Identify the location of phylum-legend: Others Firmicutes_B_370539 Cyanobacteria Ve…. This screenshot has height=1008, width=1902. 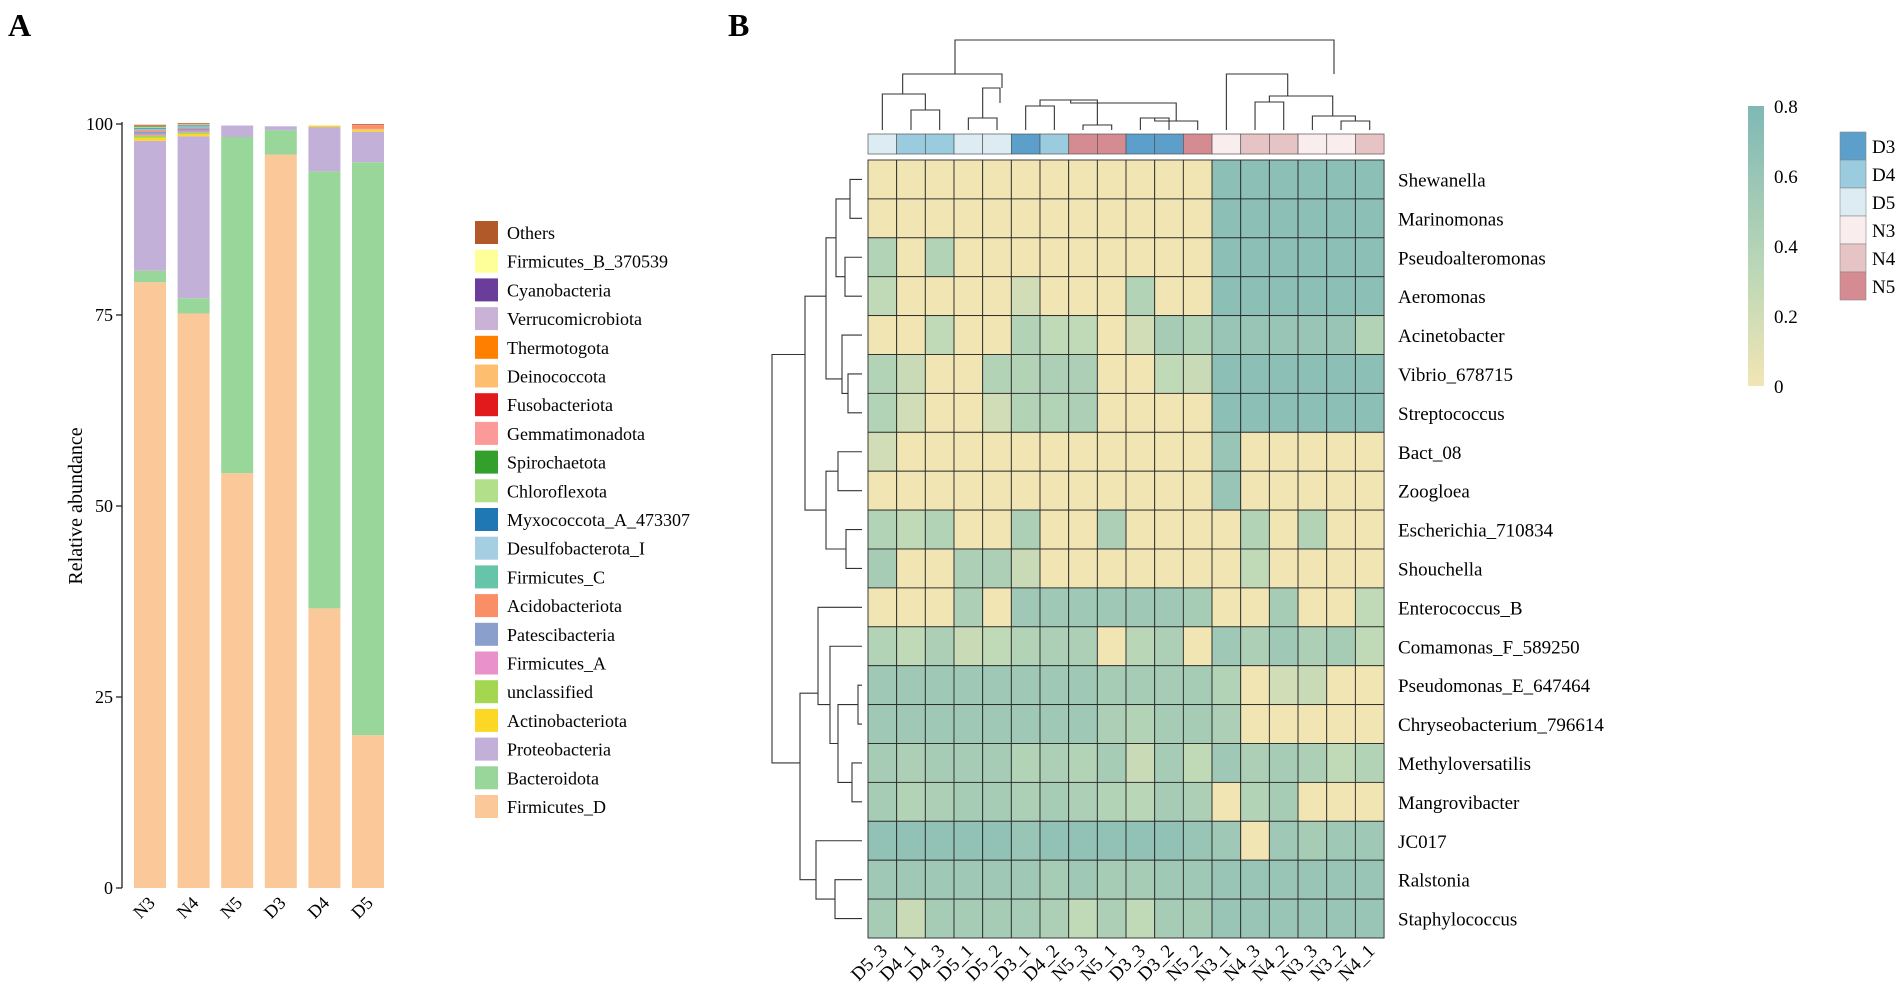
(582, 519).